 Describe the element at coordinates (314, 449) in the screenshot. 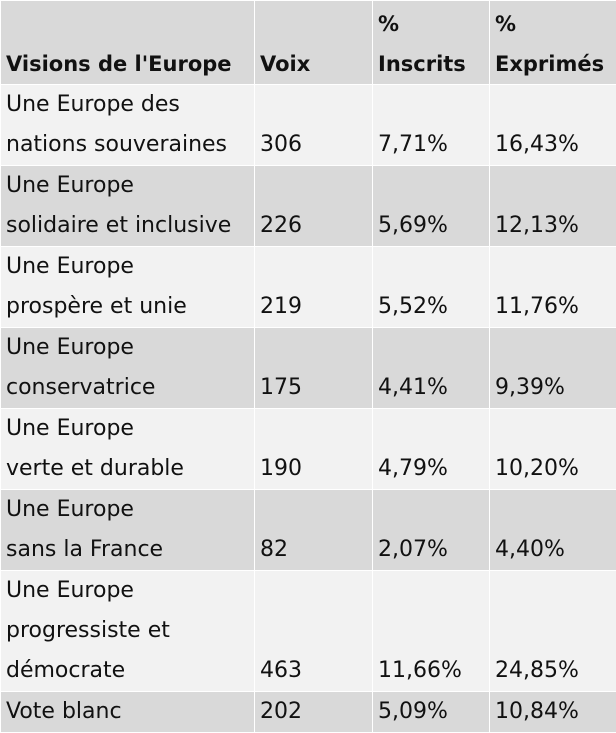

I see `voix-cell: 190` at that location.